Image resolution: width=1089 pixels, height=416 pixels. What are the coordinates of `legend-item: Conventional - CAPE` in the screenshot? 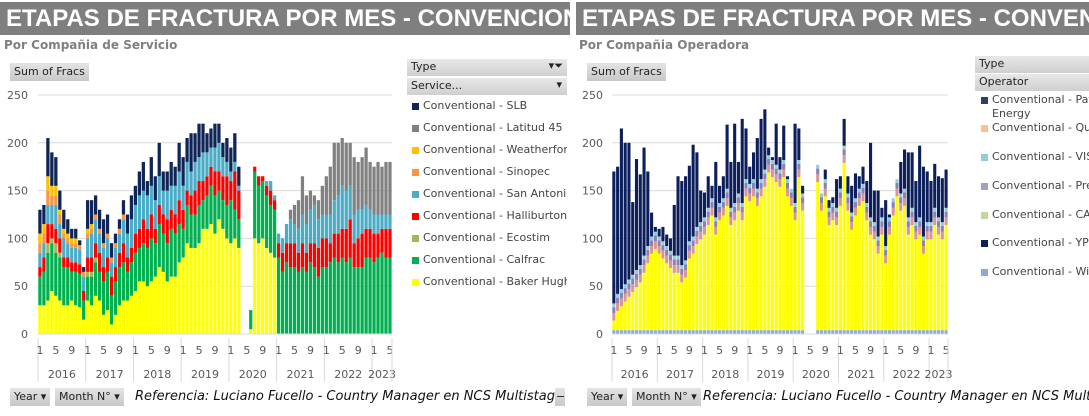 It's located at (1035, 215).